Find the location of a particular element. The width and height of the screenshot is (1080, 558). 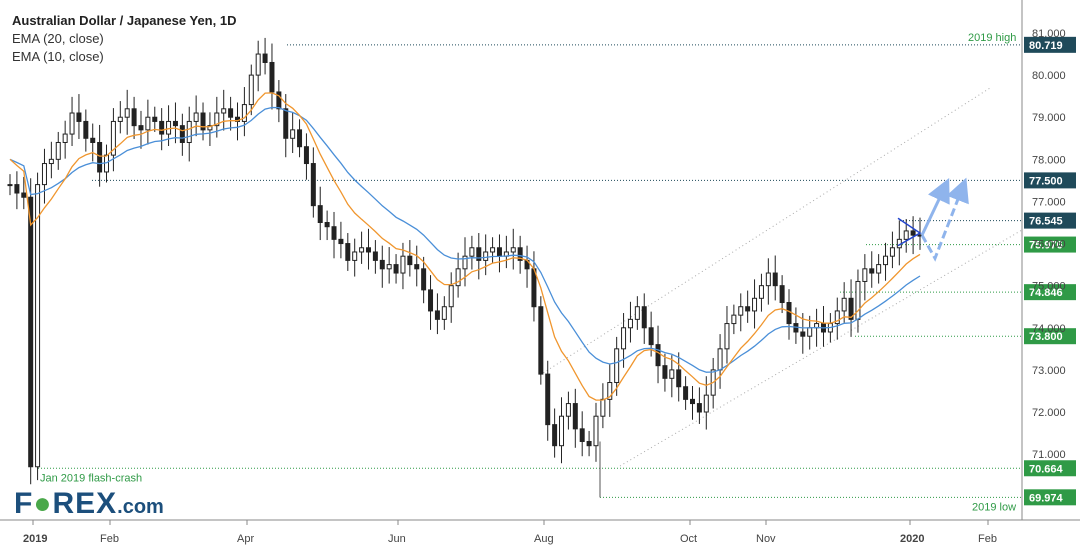

y-tick-label: 71.000 is located at coordinates (1049, 455).